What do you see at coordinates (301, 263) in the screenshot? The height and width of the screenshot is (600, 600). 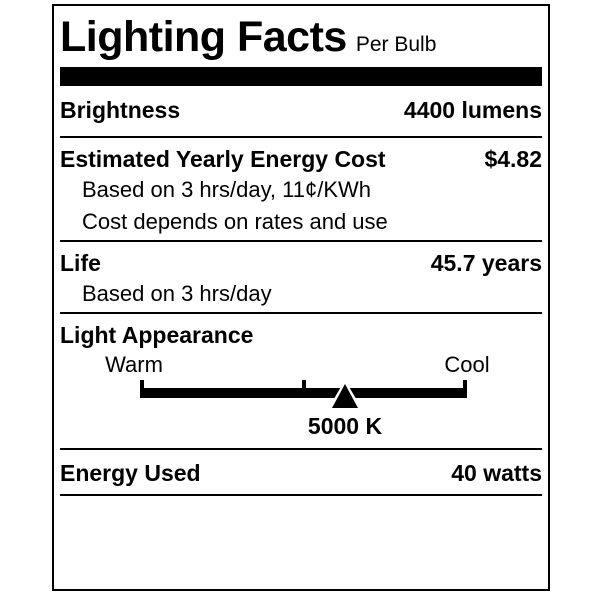 I see `life-row: Life 45.7 years` at bounding box center [301, 263].